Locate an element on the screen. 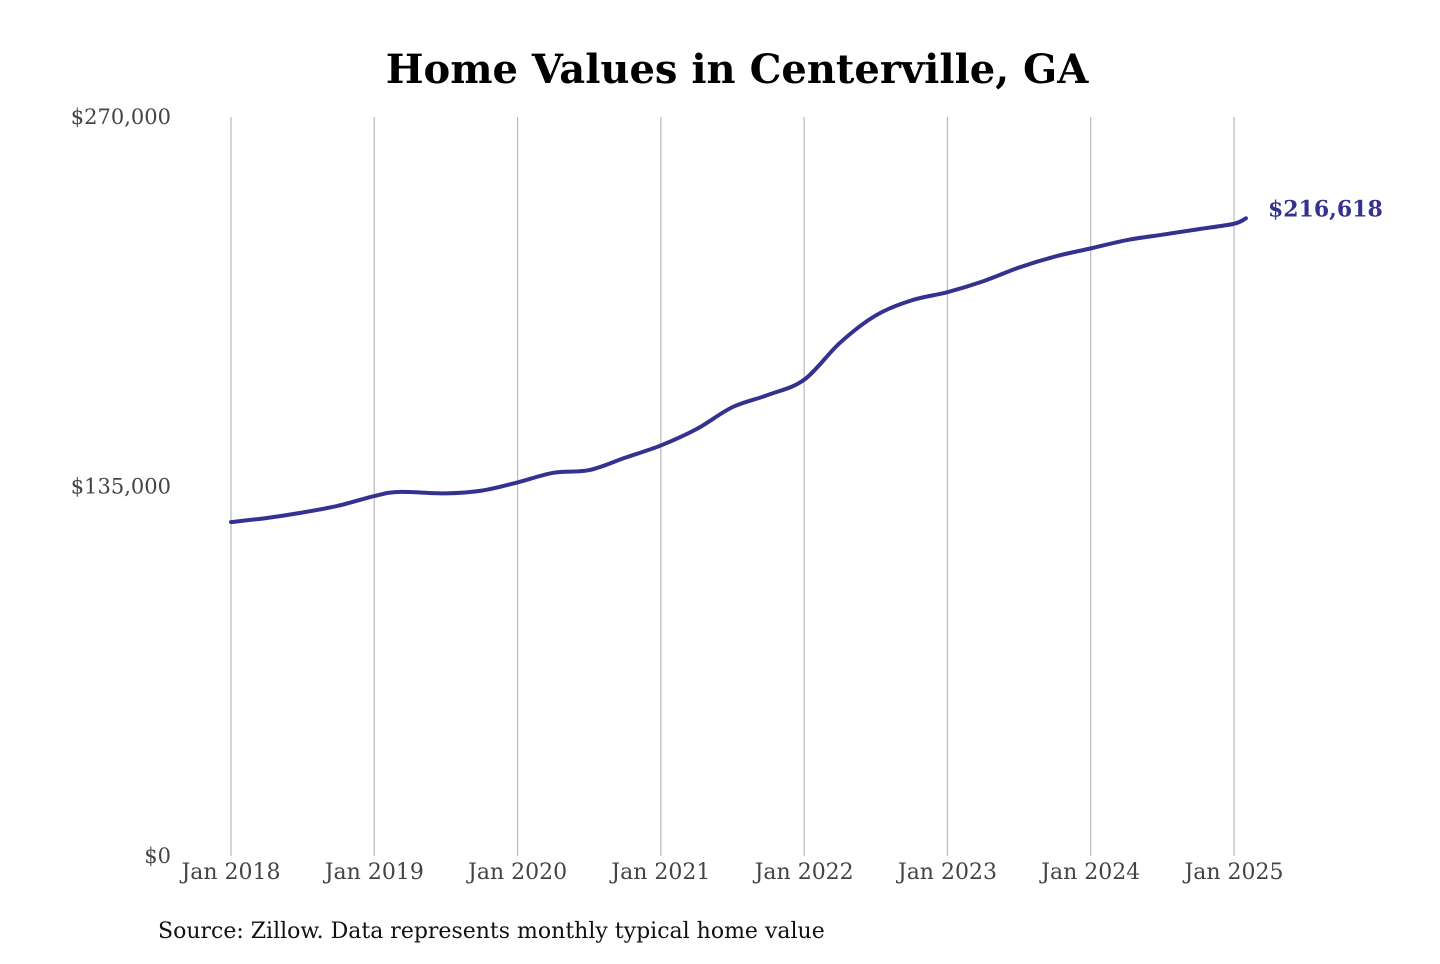 This screenshot has height=964, width=1440. x-tick-label: Jan 2022 is located at coordinates (803, 872).